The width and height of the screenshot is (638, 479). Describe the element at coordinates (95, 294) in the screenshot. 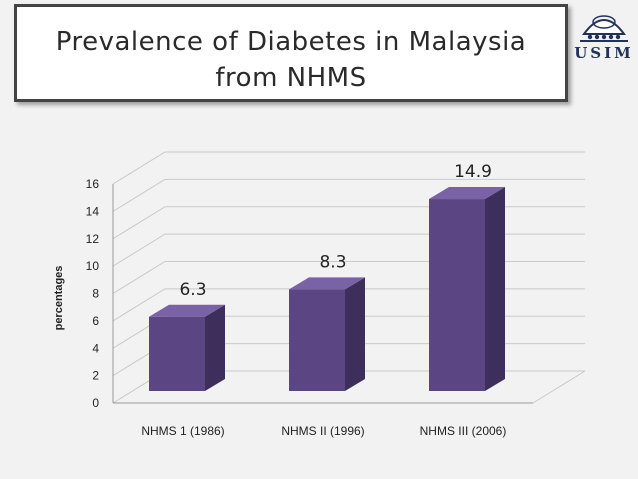

I see `y-tick-label: 8` at that location.